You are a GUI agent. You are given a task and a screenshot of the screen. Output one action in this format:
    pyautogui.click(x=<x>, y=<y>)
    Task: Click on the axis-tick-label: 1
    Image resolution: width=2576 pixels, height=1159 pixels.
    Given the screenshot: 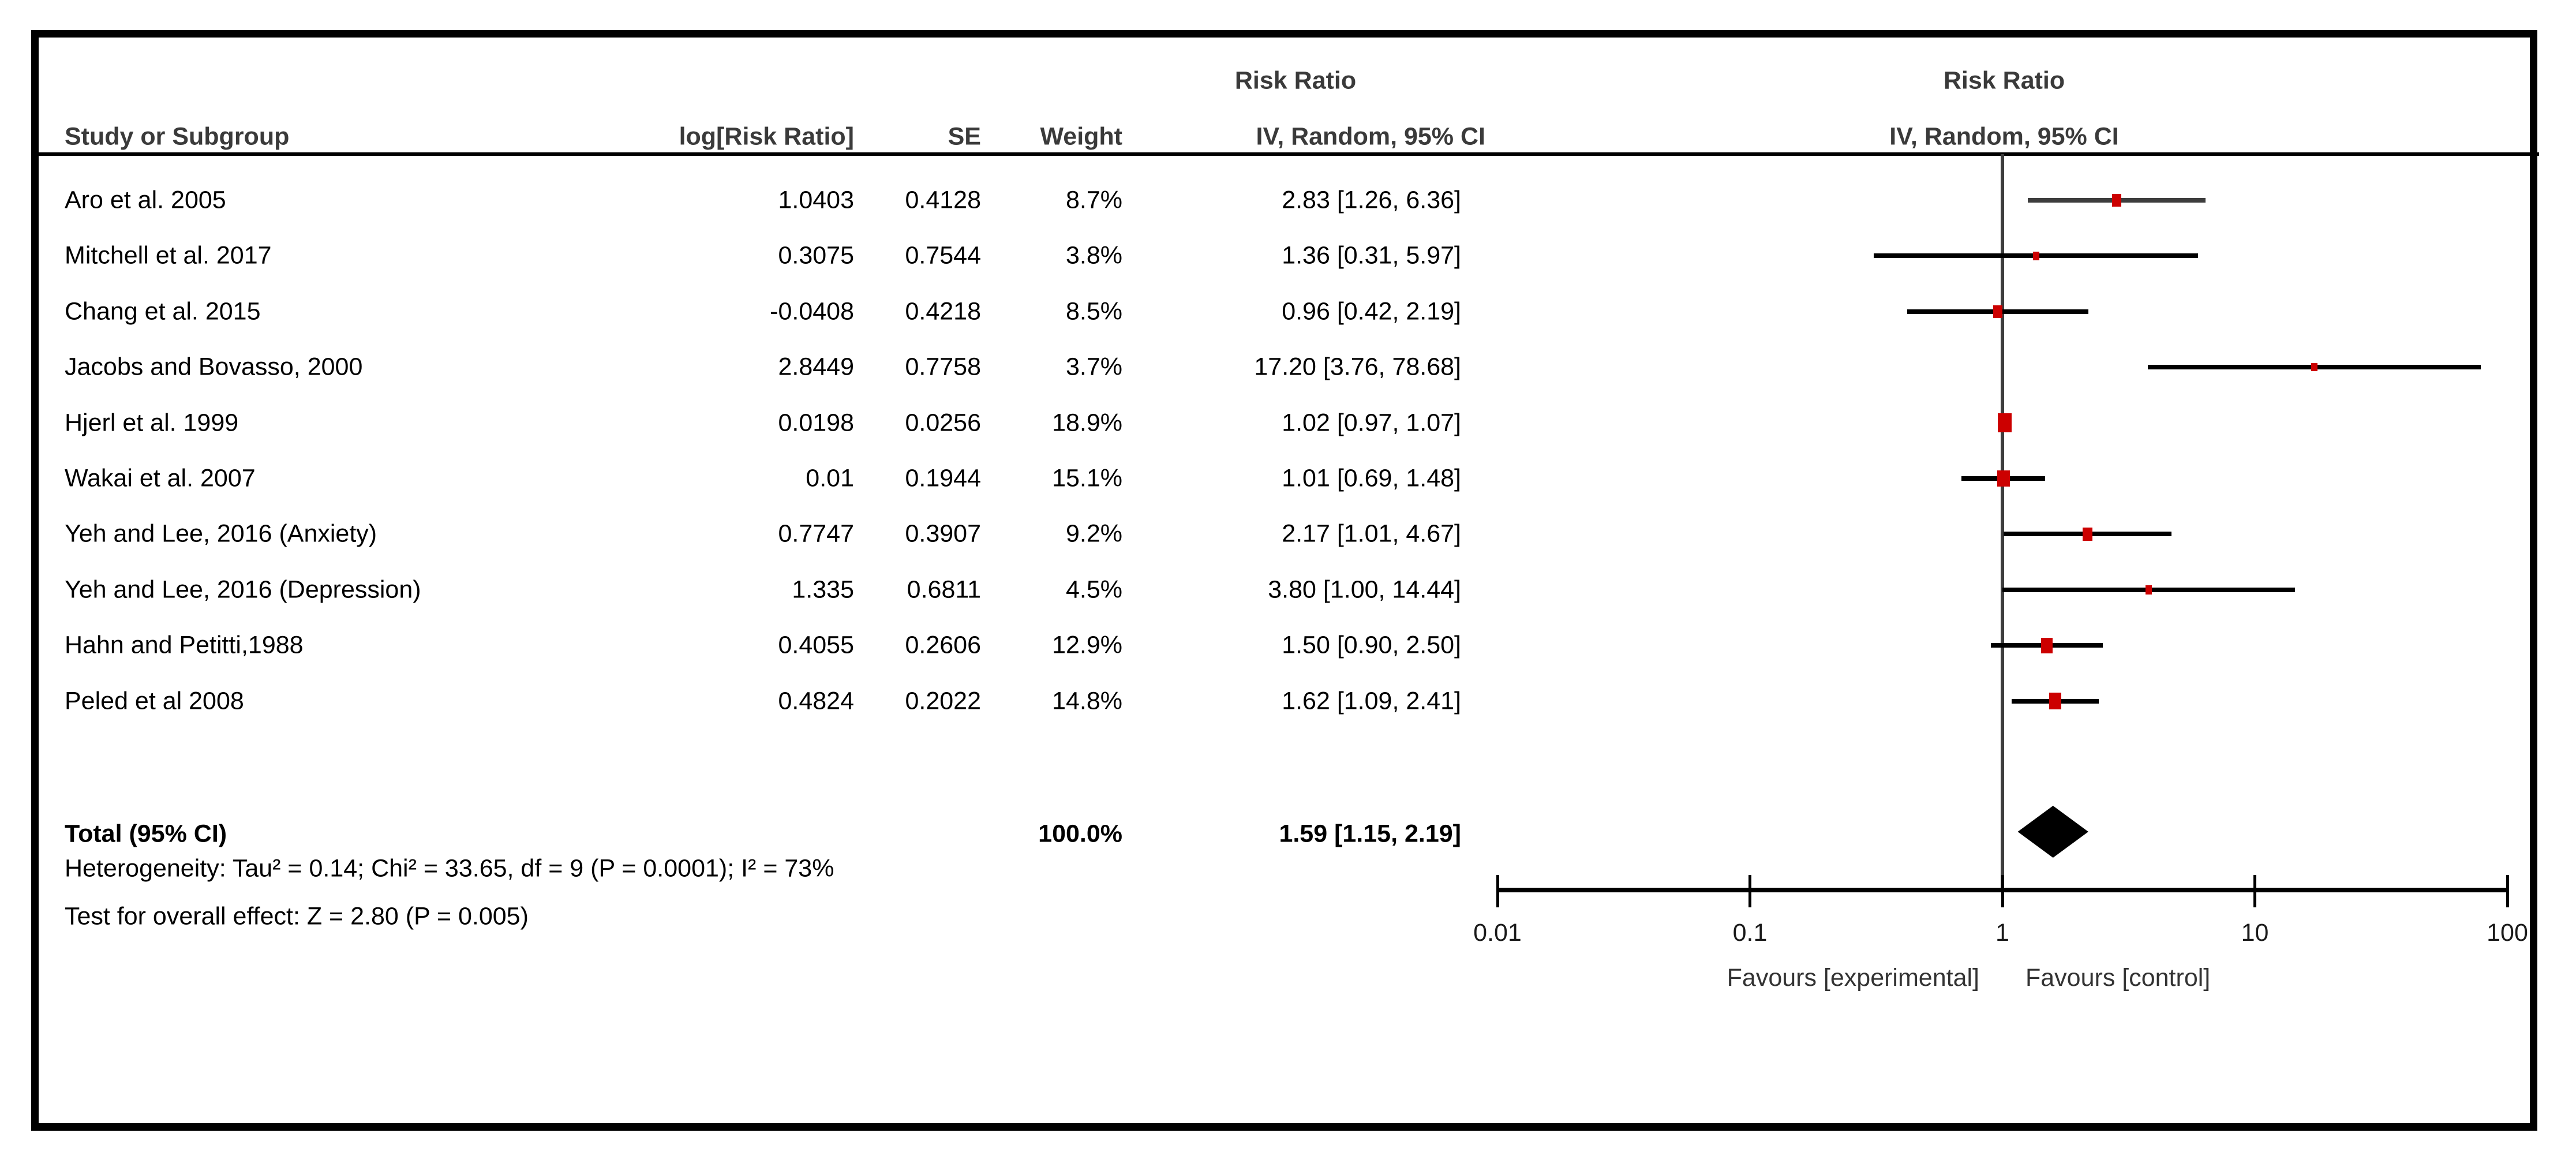 What is the action you would take?
    pyautogui.click(x=2002, y=933)
    